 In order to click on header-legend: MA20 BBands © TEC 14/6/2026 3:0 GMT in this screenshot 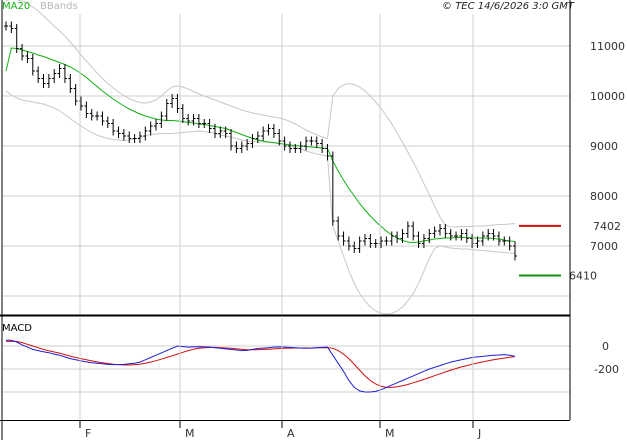, I will do `click(288, 6)`.